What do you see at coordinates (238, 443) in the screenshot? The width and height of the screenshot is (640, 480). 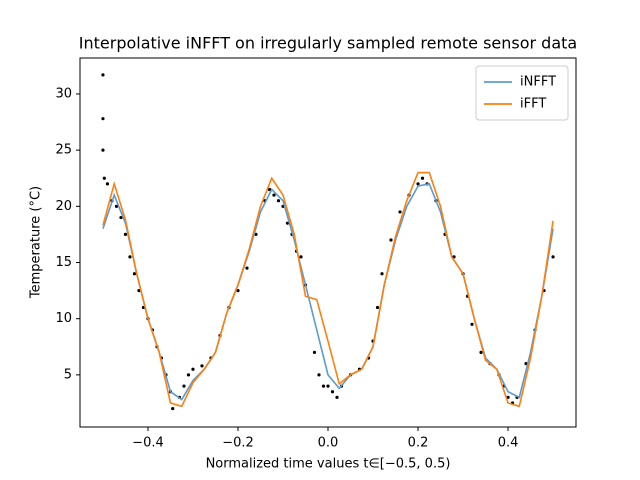 I see `x-tick-label: −0.2` at bounding box center [238, 443].